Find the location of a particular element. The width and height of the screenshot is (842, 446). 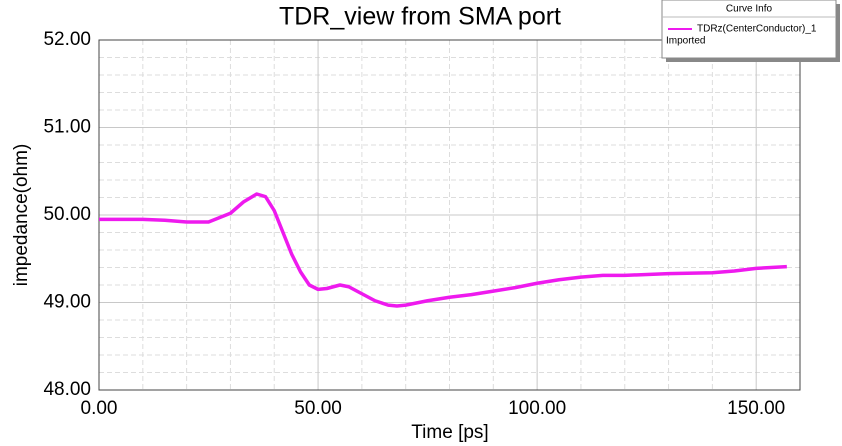

legend-title: Curve Info is located at coordinates (749, 9).